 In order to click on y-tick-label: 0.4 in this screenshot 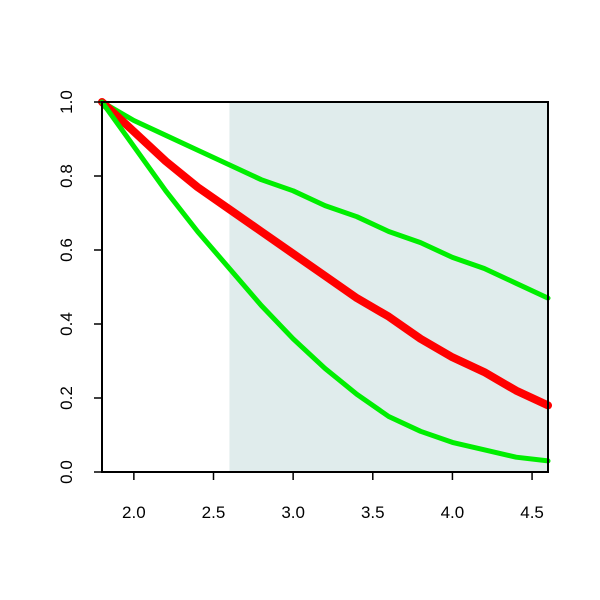, I will do `click(66, 324)`.